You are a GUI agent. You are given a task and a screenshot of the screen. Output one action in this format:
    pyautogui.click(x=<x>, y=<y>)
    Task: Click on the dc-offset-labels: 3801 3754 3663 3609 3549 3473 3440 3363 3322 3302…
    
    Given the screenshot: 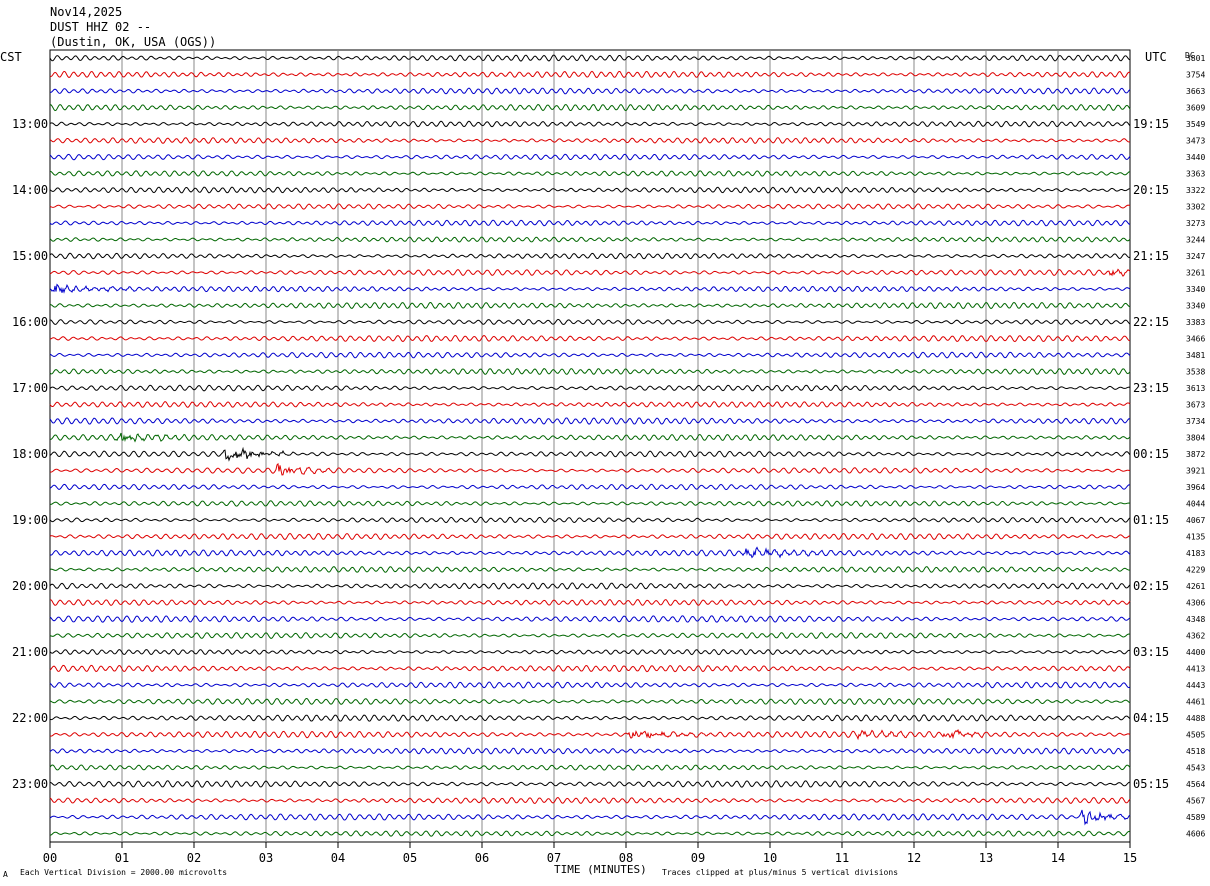 What is the action you would take?
    pyautogui.click(x=1195, y=446)
    